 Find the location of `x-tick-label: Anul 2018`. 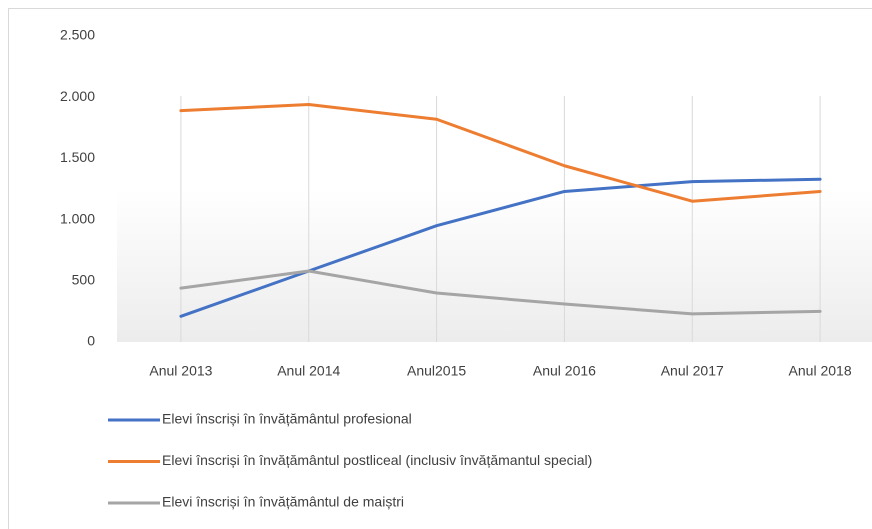

x-tick-label: Anul 2018 is located at coordinates (820, 371).